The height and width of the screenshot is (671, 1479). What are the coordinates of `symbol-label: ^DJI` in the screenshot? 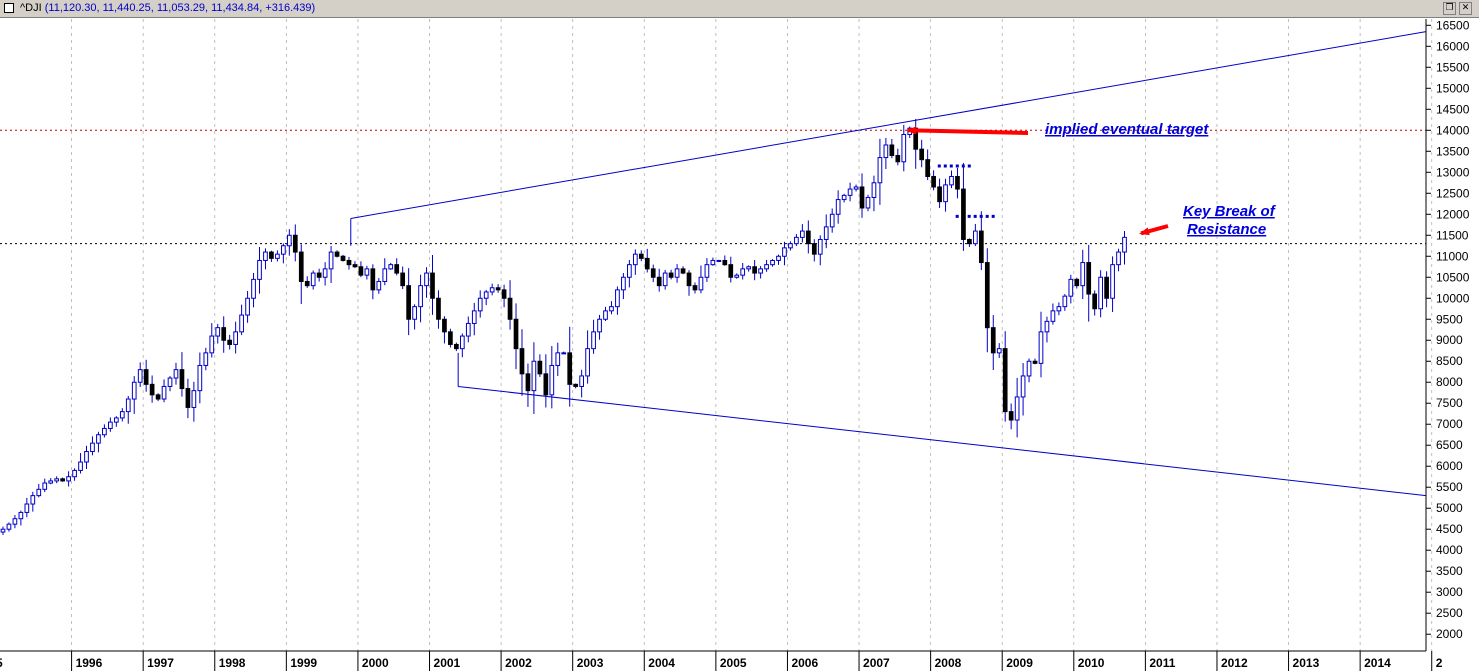 It's located at (31, 8).